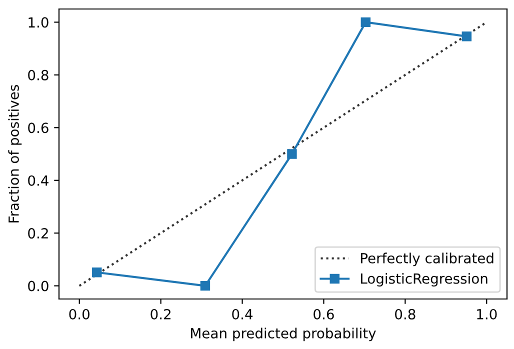 This screenshot has width=514, height=349. What do you see at coordinates (283, 335) in the screenshot?
I see `x-axis-title: Mean predicted probability` at bounding box center [283, 335].